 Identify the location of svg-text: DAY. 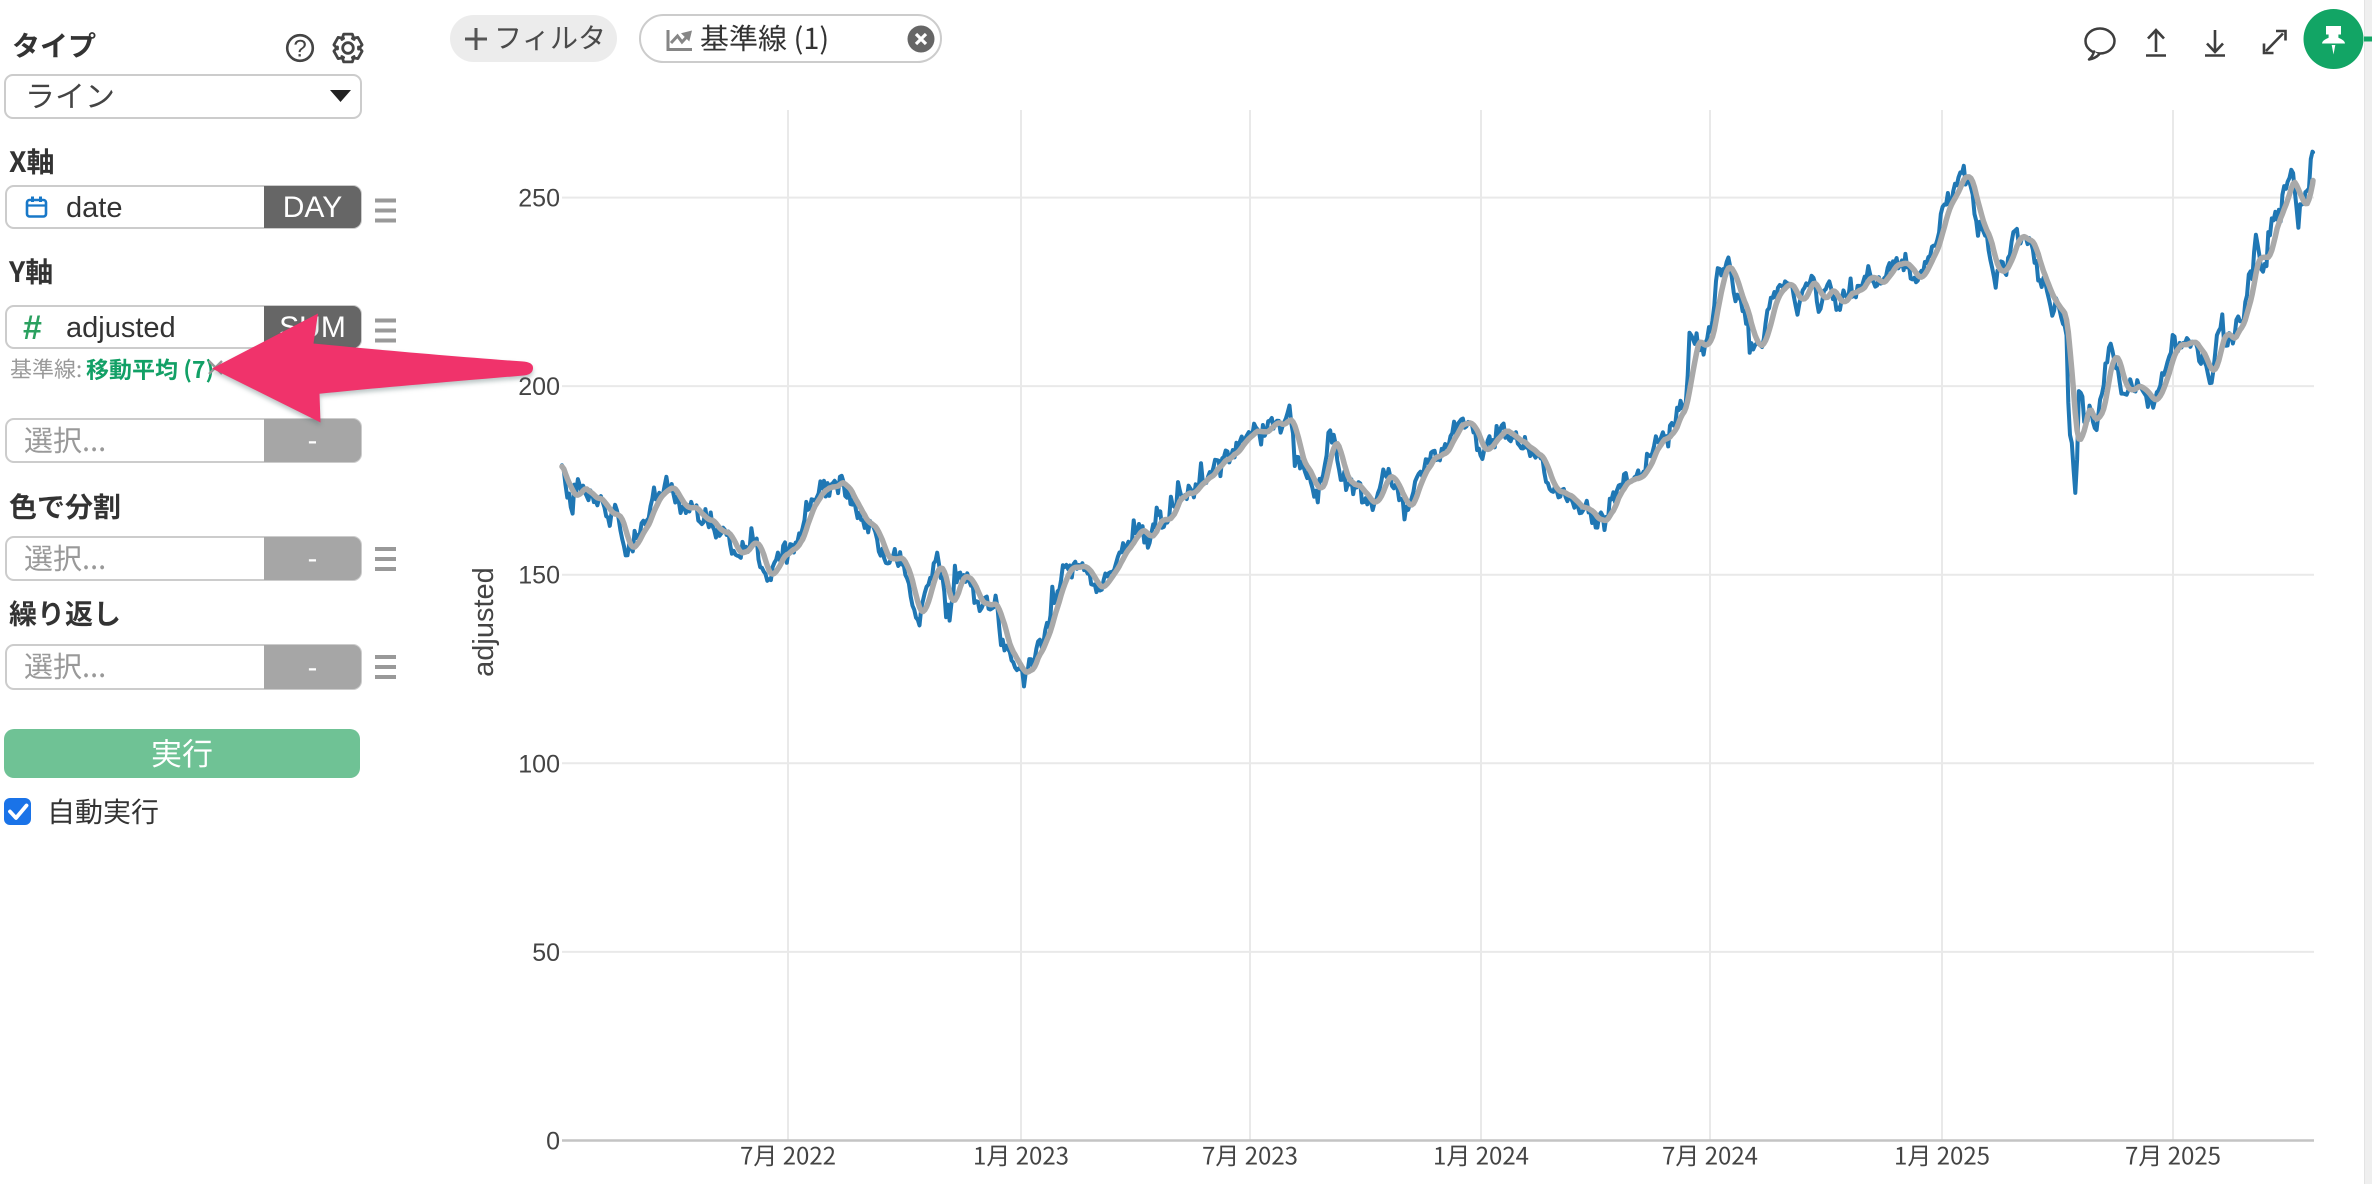
(312, 207).